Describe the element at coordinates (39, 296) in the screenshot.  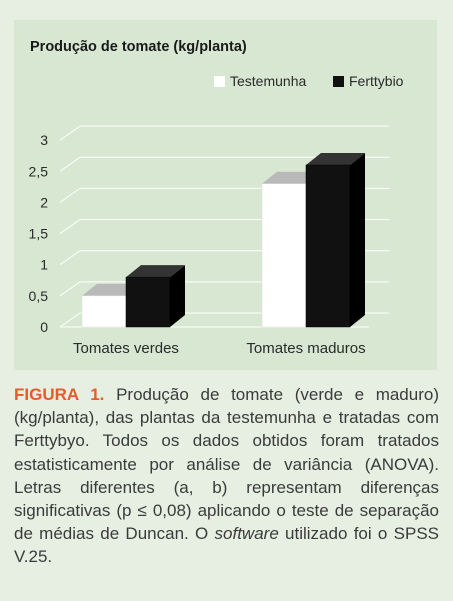
I see `y-tick-label: 0,5` at that location.